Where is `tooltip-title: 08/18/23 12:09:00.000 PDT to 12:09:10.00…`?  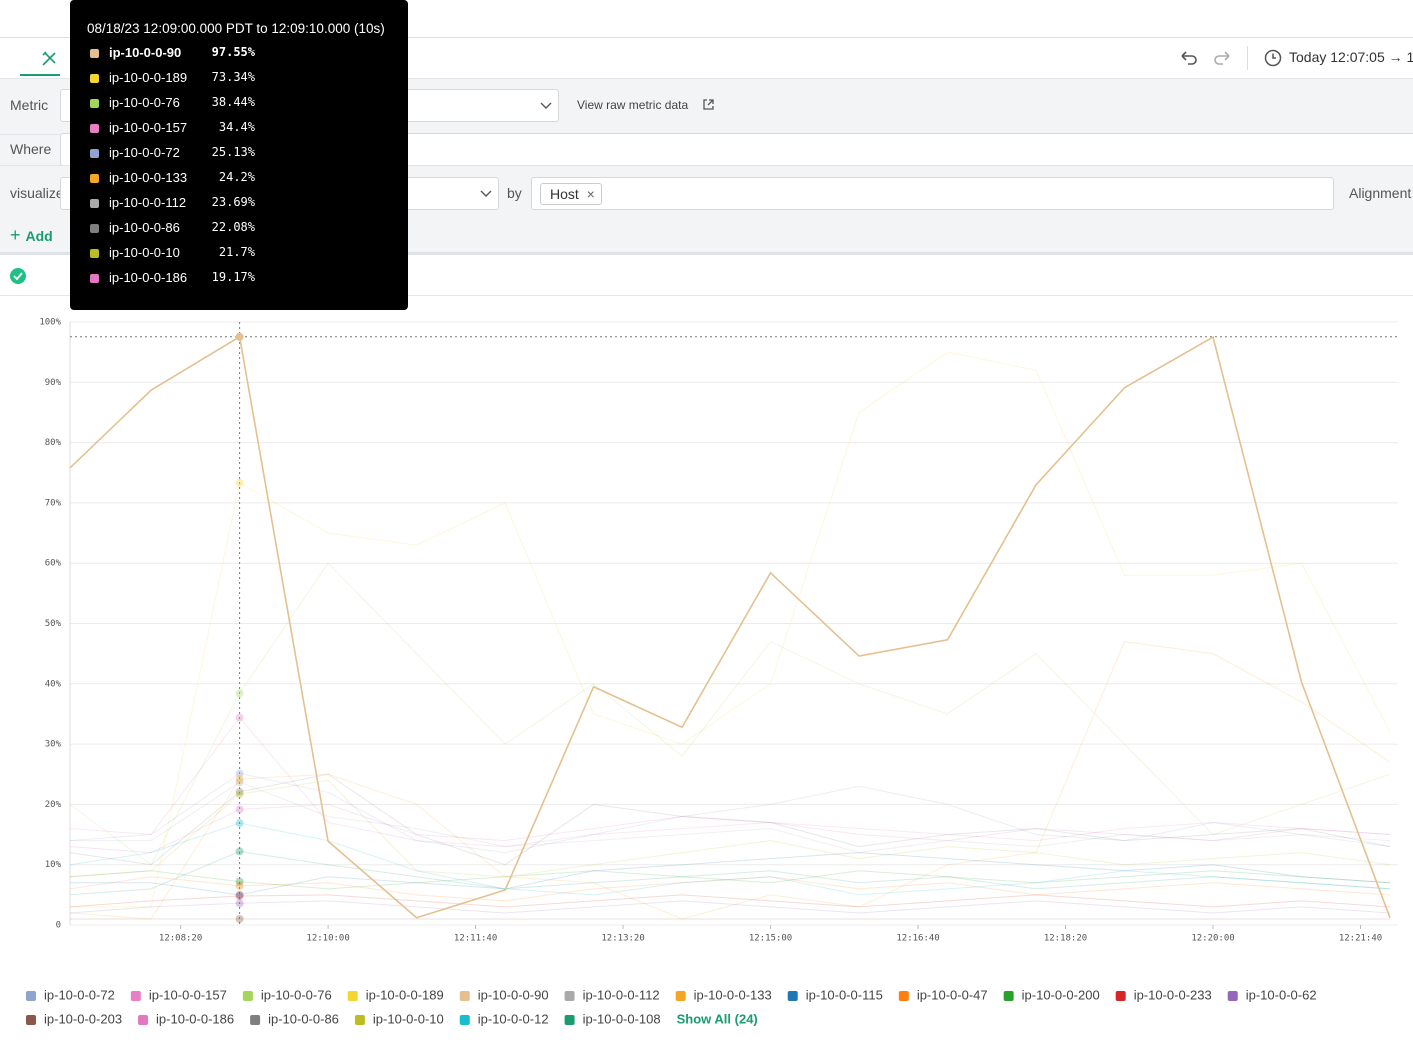
tooltip-title: 08/18/23 12:09:00.000 PDT to 12:09:10.00… is located at coordinates (236, 28).